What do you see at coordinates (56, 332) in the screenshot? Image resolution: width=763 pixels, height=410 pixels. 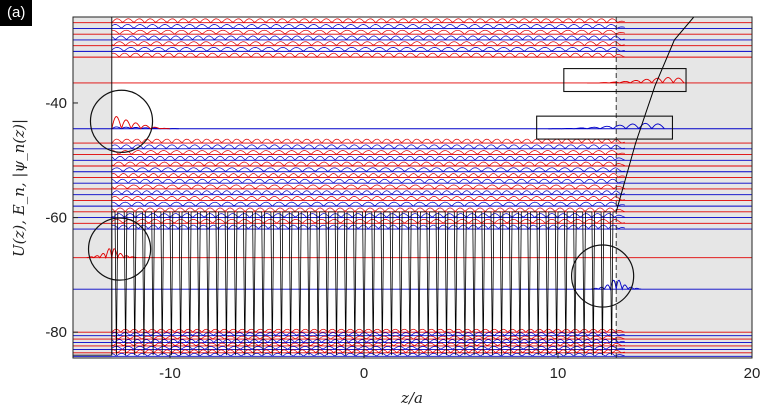 I see `y-tick-label: -80` at bounding box center [56, 332].